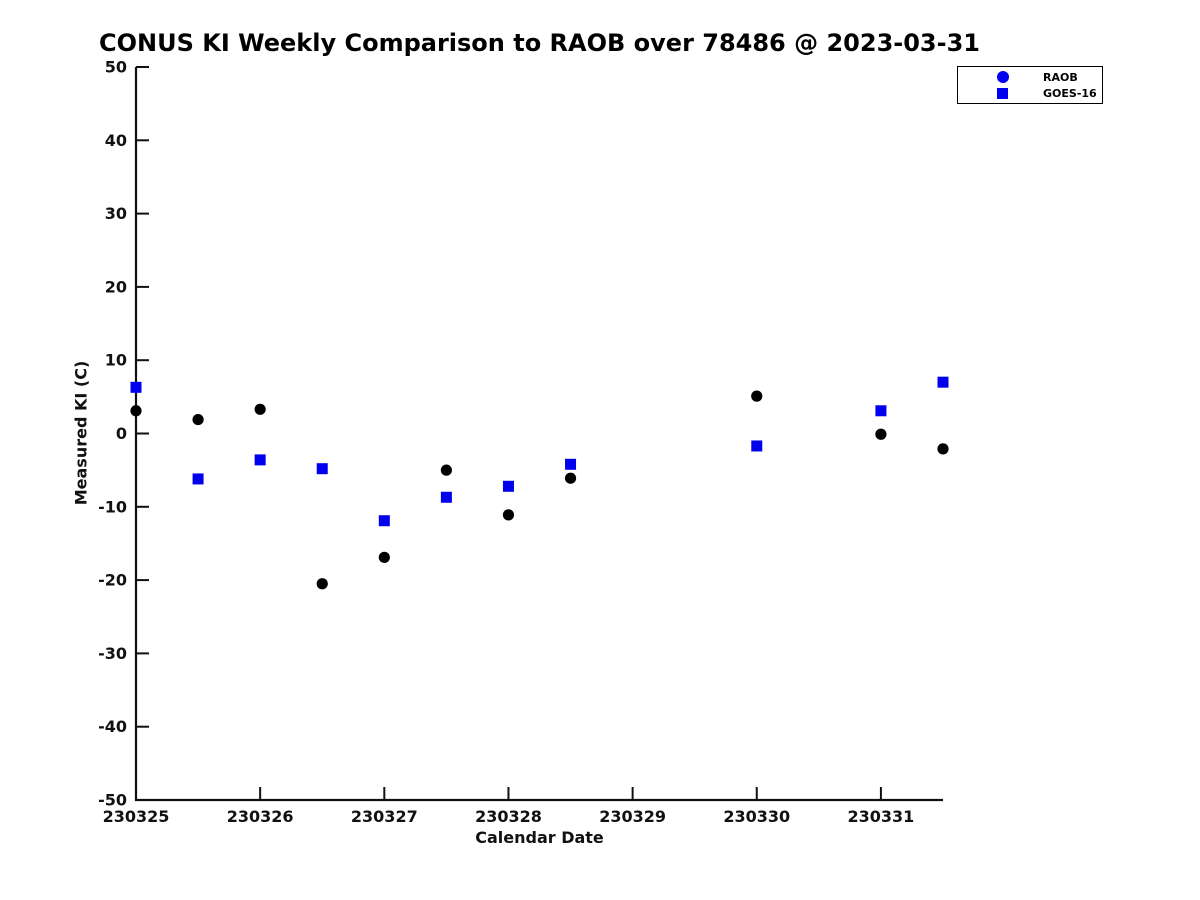 This screenshot has width=1200, height=900. Describe the element at coordinates (1003, 77) in the screenshot. I see `raob-circle-marker-icon` at that location.